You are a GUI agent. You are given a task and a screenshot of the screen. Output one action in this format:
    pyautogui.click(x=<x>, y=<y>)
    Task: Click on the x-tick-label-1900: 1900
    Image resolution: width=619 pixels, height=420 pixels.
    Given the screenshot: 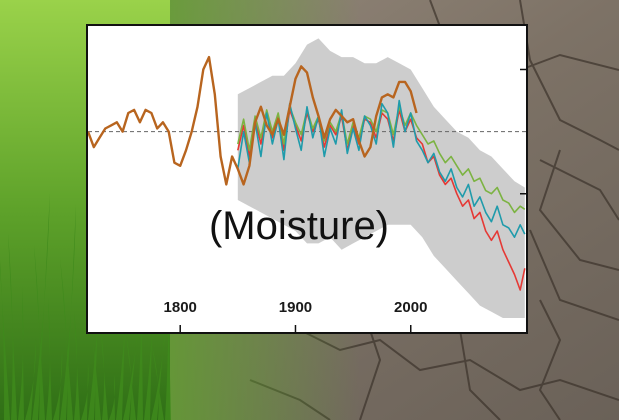 What is the action you would take?
    pyautogui.click(x=295, y=307)
    